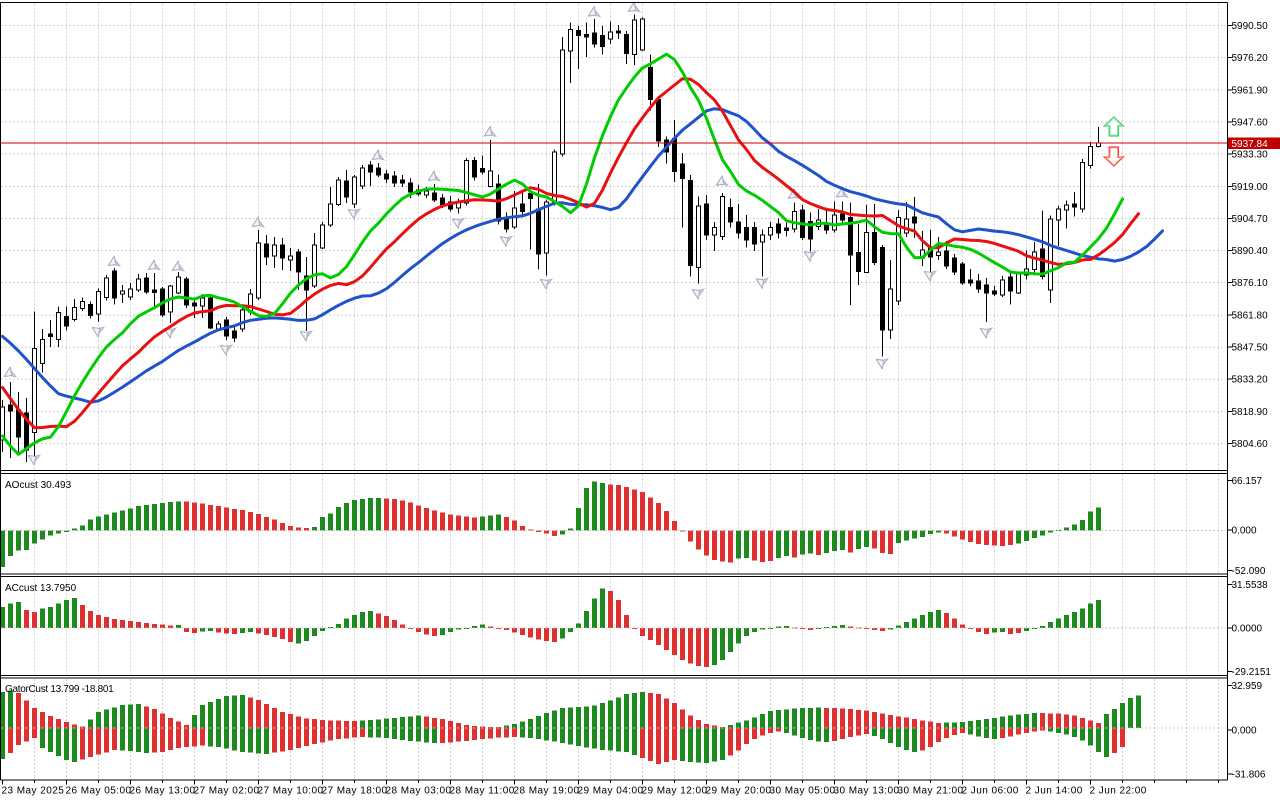 The image size is (1280, 800). What do you see at coordinates (1247, 481) in the screenshot?
I see `svg-text: 66.157` at bounding box center [1247, 481].